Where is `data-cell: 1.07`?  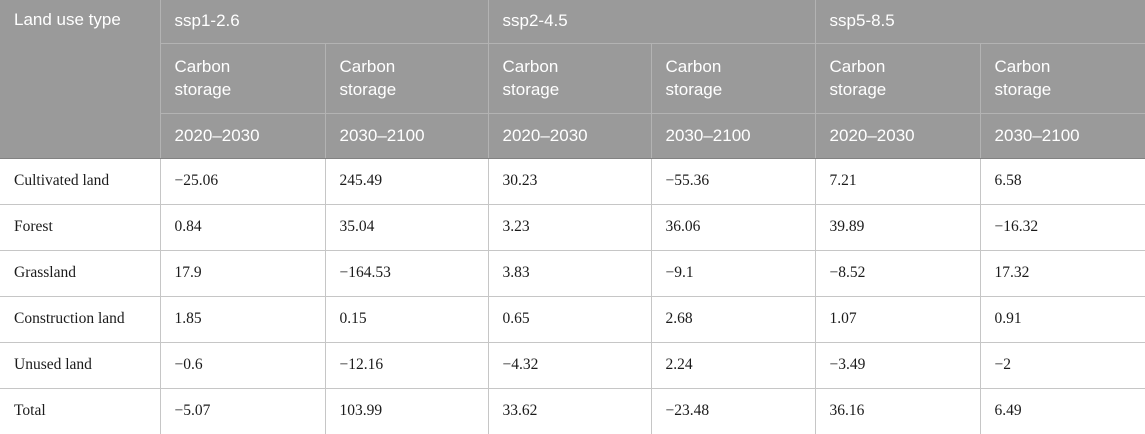 data-cell: 1.07 is located at coordinates (897, 318).